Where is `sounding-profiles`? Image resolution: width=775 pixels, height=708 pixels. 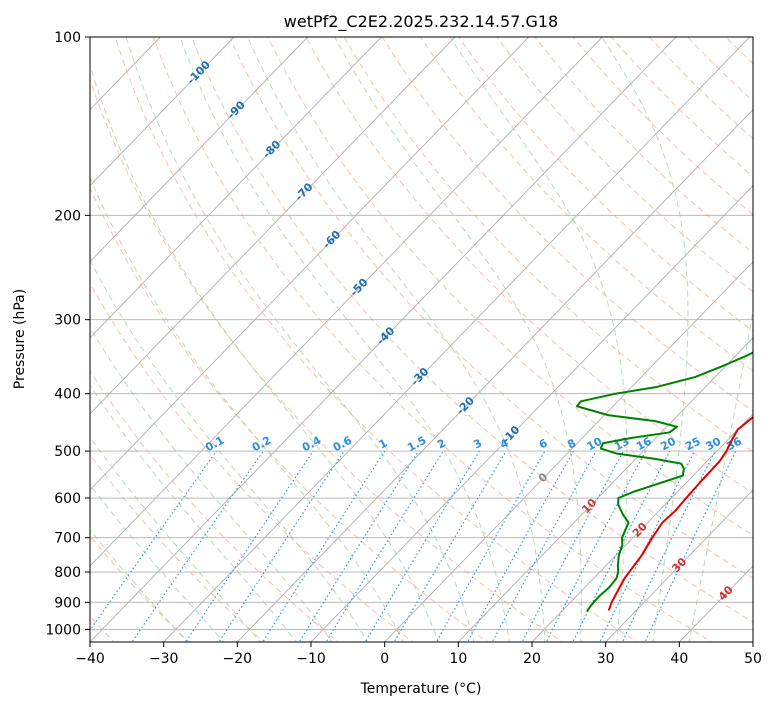 sounding-profiles is located at coordinates (664, 481).